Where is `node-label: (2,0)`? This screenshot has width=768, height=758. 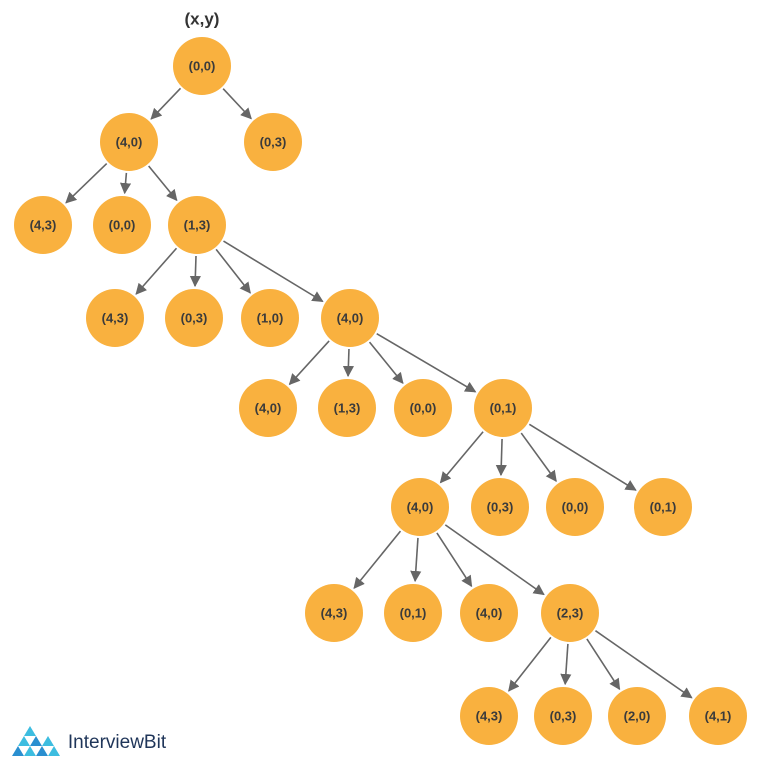 node-label: (2,0) is located at coordinates (637, 715).